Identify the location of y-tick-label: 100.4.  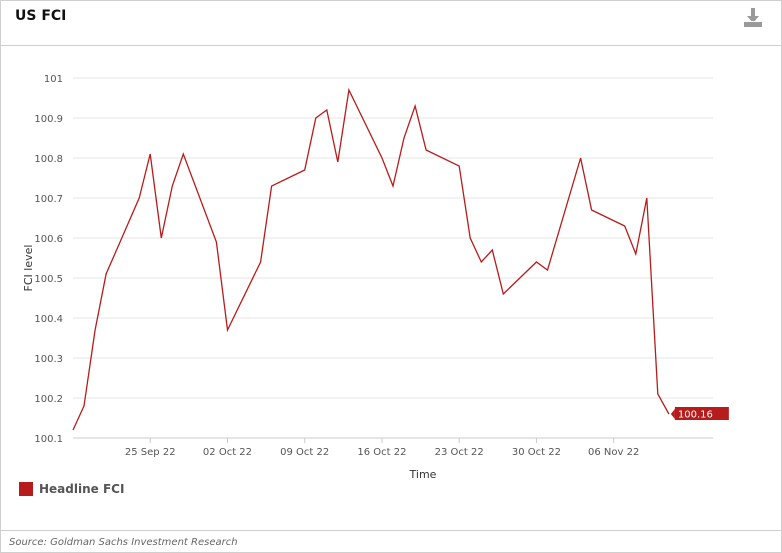
(48, 319).